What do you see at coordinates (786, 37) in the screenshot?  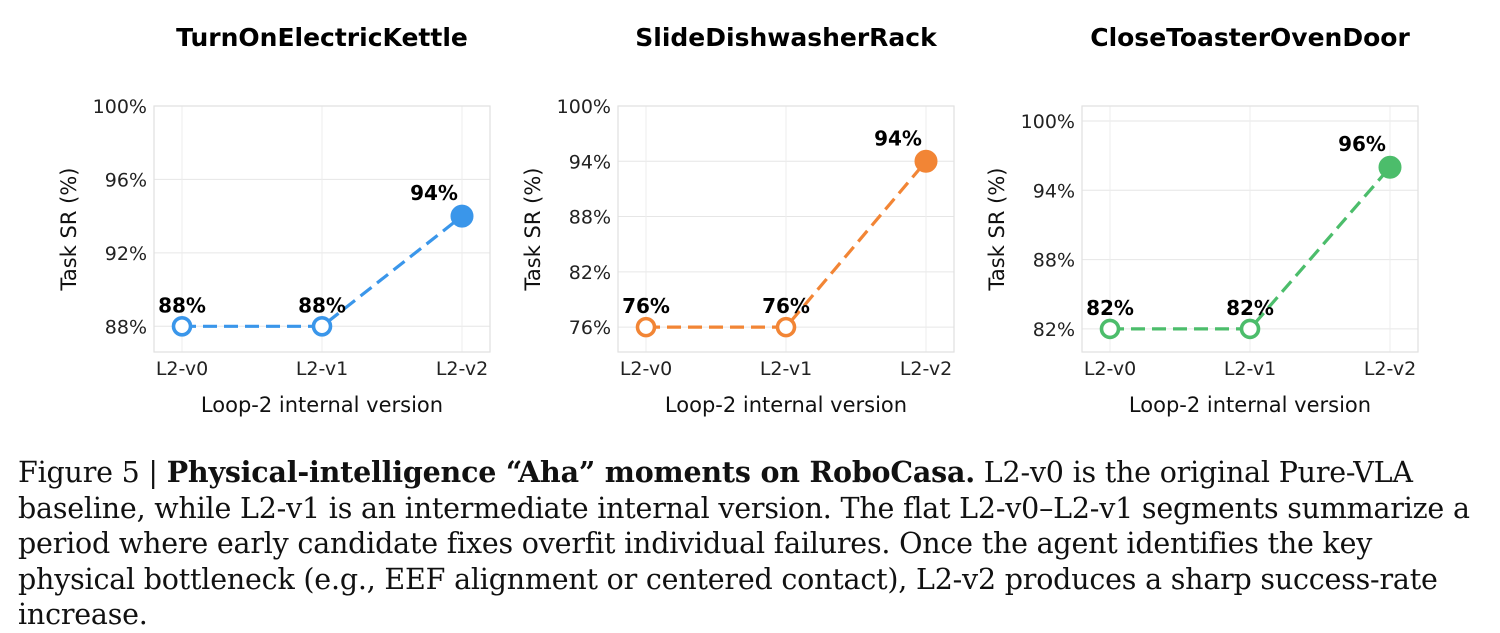 I see `chart-title: SlideDishwasherRack` at bounding box center [786, 37].